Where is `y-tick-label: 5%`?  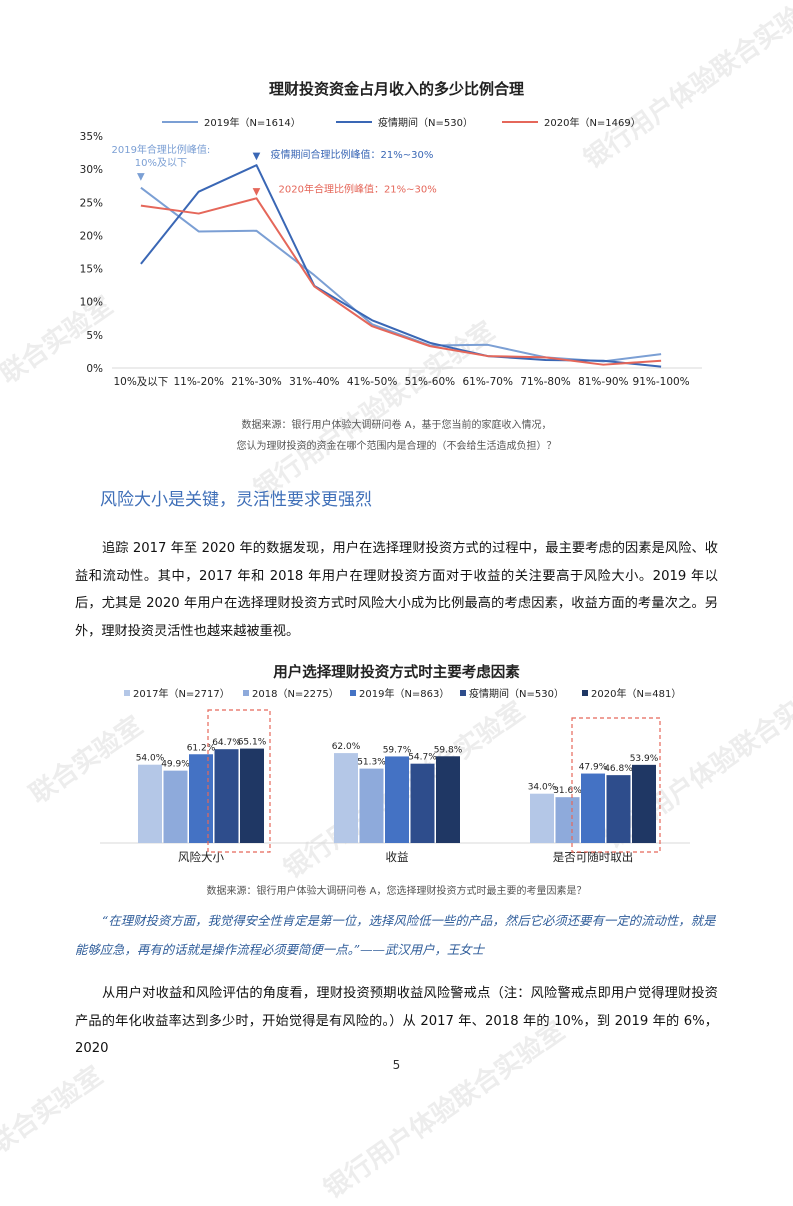
y-tick-label: 5% is located at coordinates (94, 336).